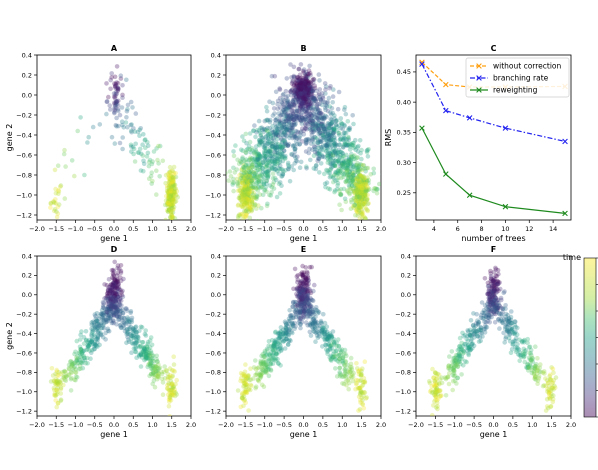 The width and height of the screenshot is (598, 470). I want to click on y-tick-label-D: 0.0, so click(27, 295).